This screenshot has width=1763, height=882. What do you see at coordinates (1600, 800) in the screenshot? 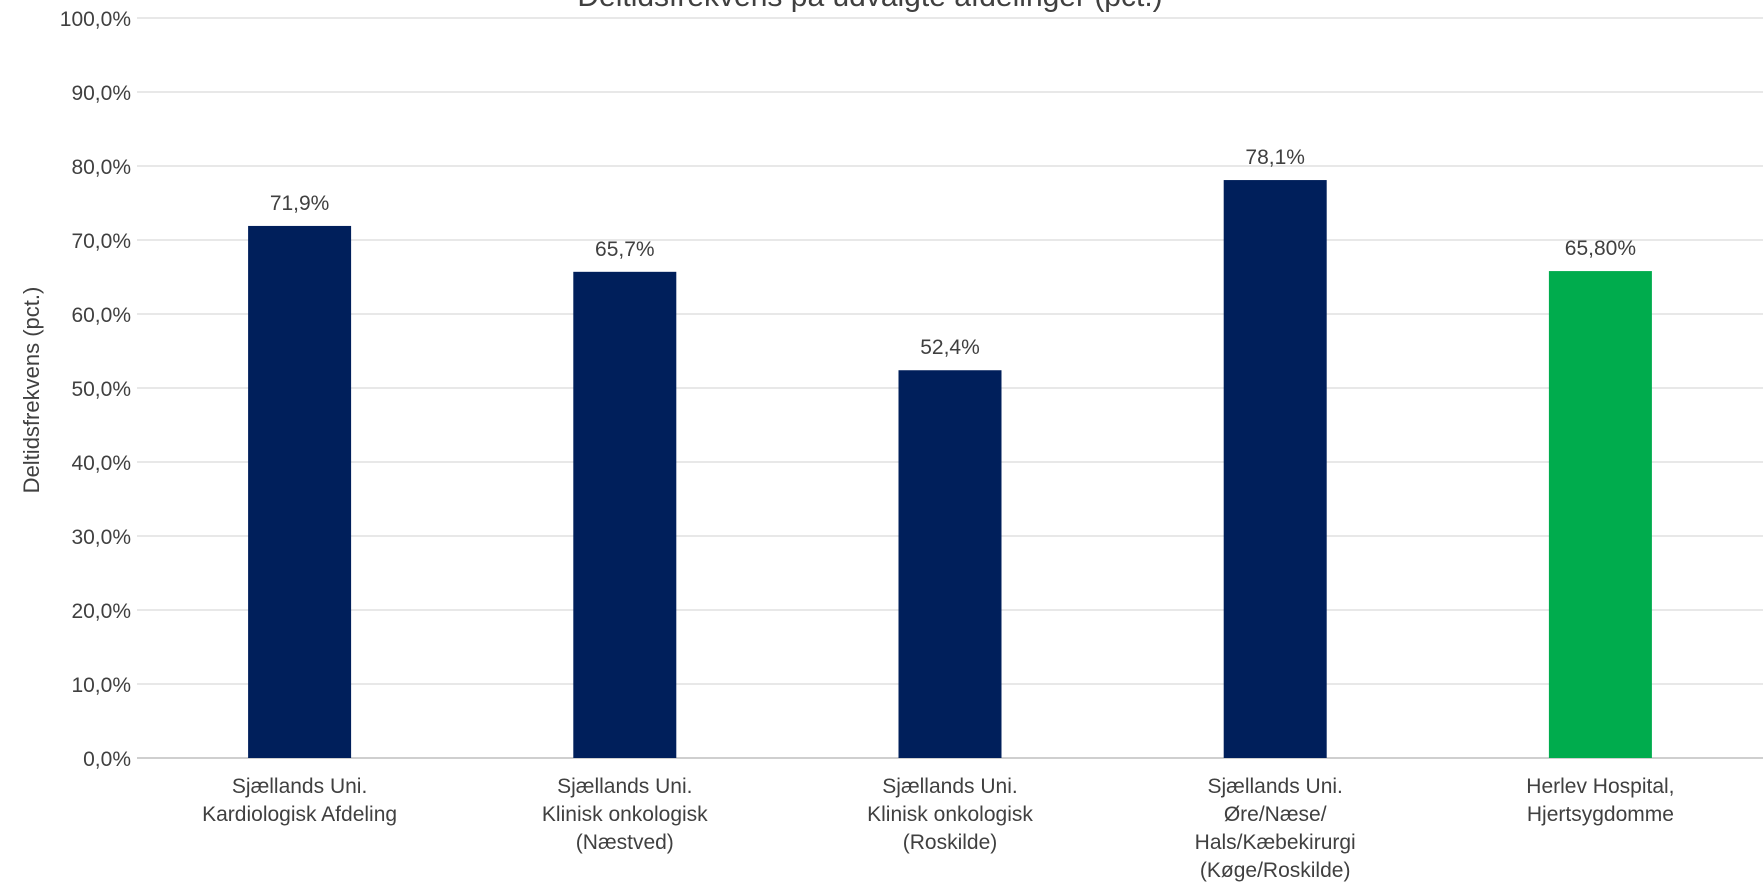
I see `x-tick-label: Herlev Hospital, Hjertsygdomme` at bounding box center [1600, 800].